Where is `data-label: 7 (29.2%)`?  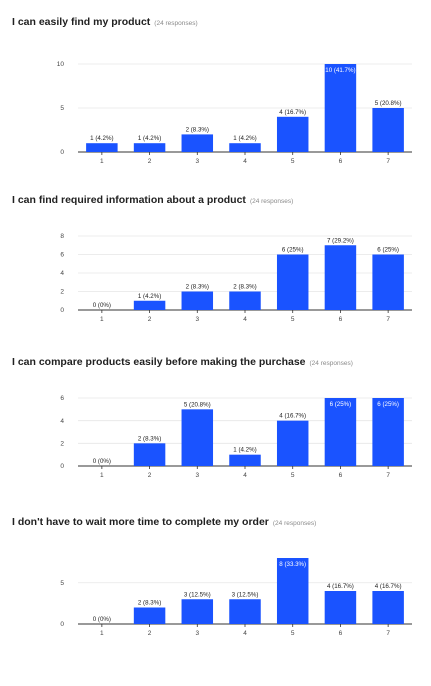 data-label: 7 (29.2%) is located at coordinates (340, 240).